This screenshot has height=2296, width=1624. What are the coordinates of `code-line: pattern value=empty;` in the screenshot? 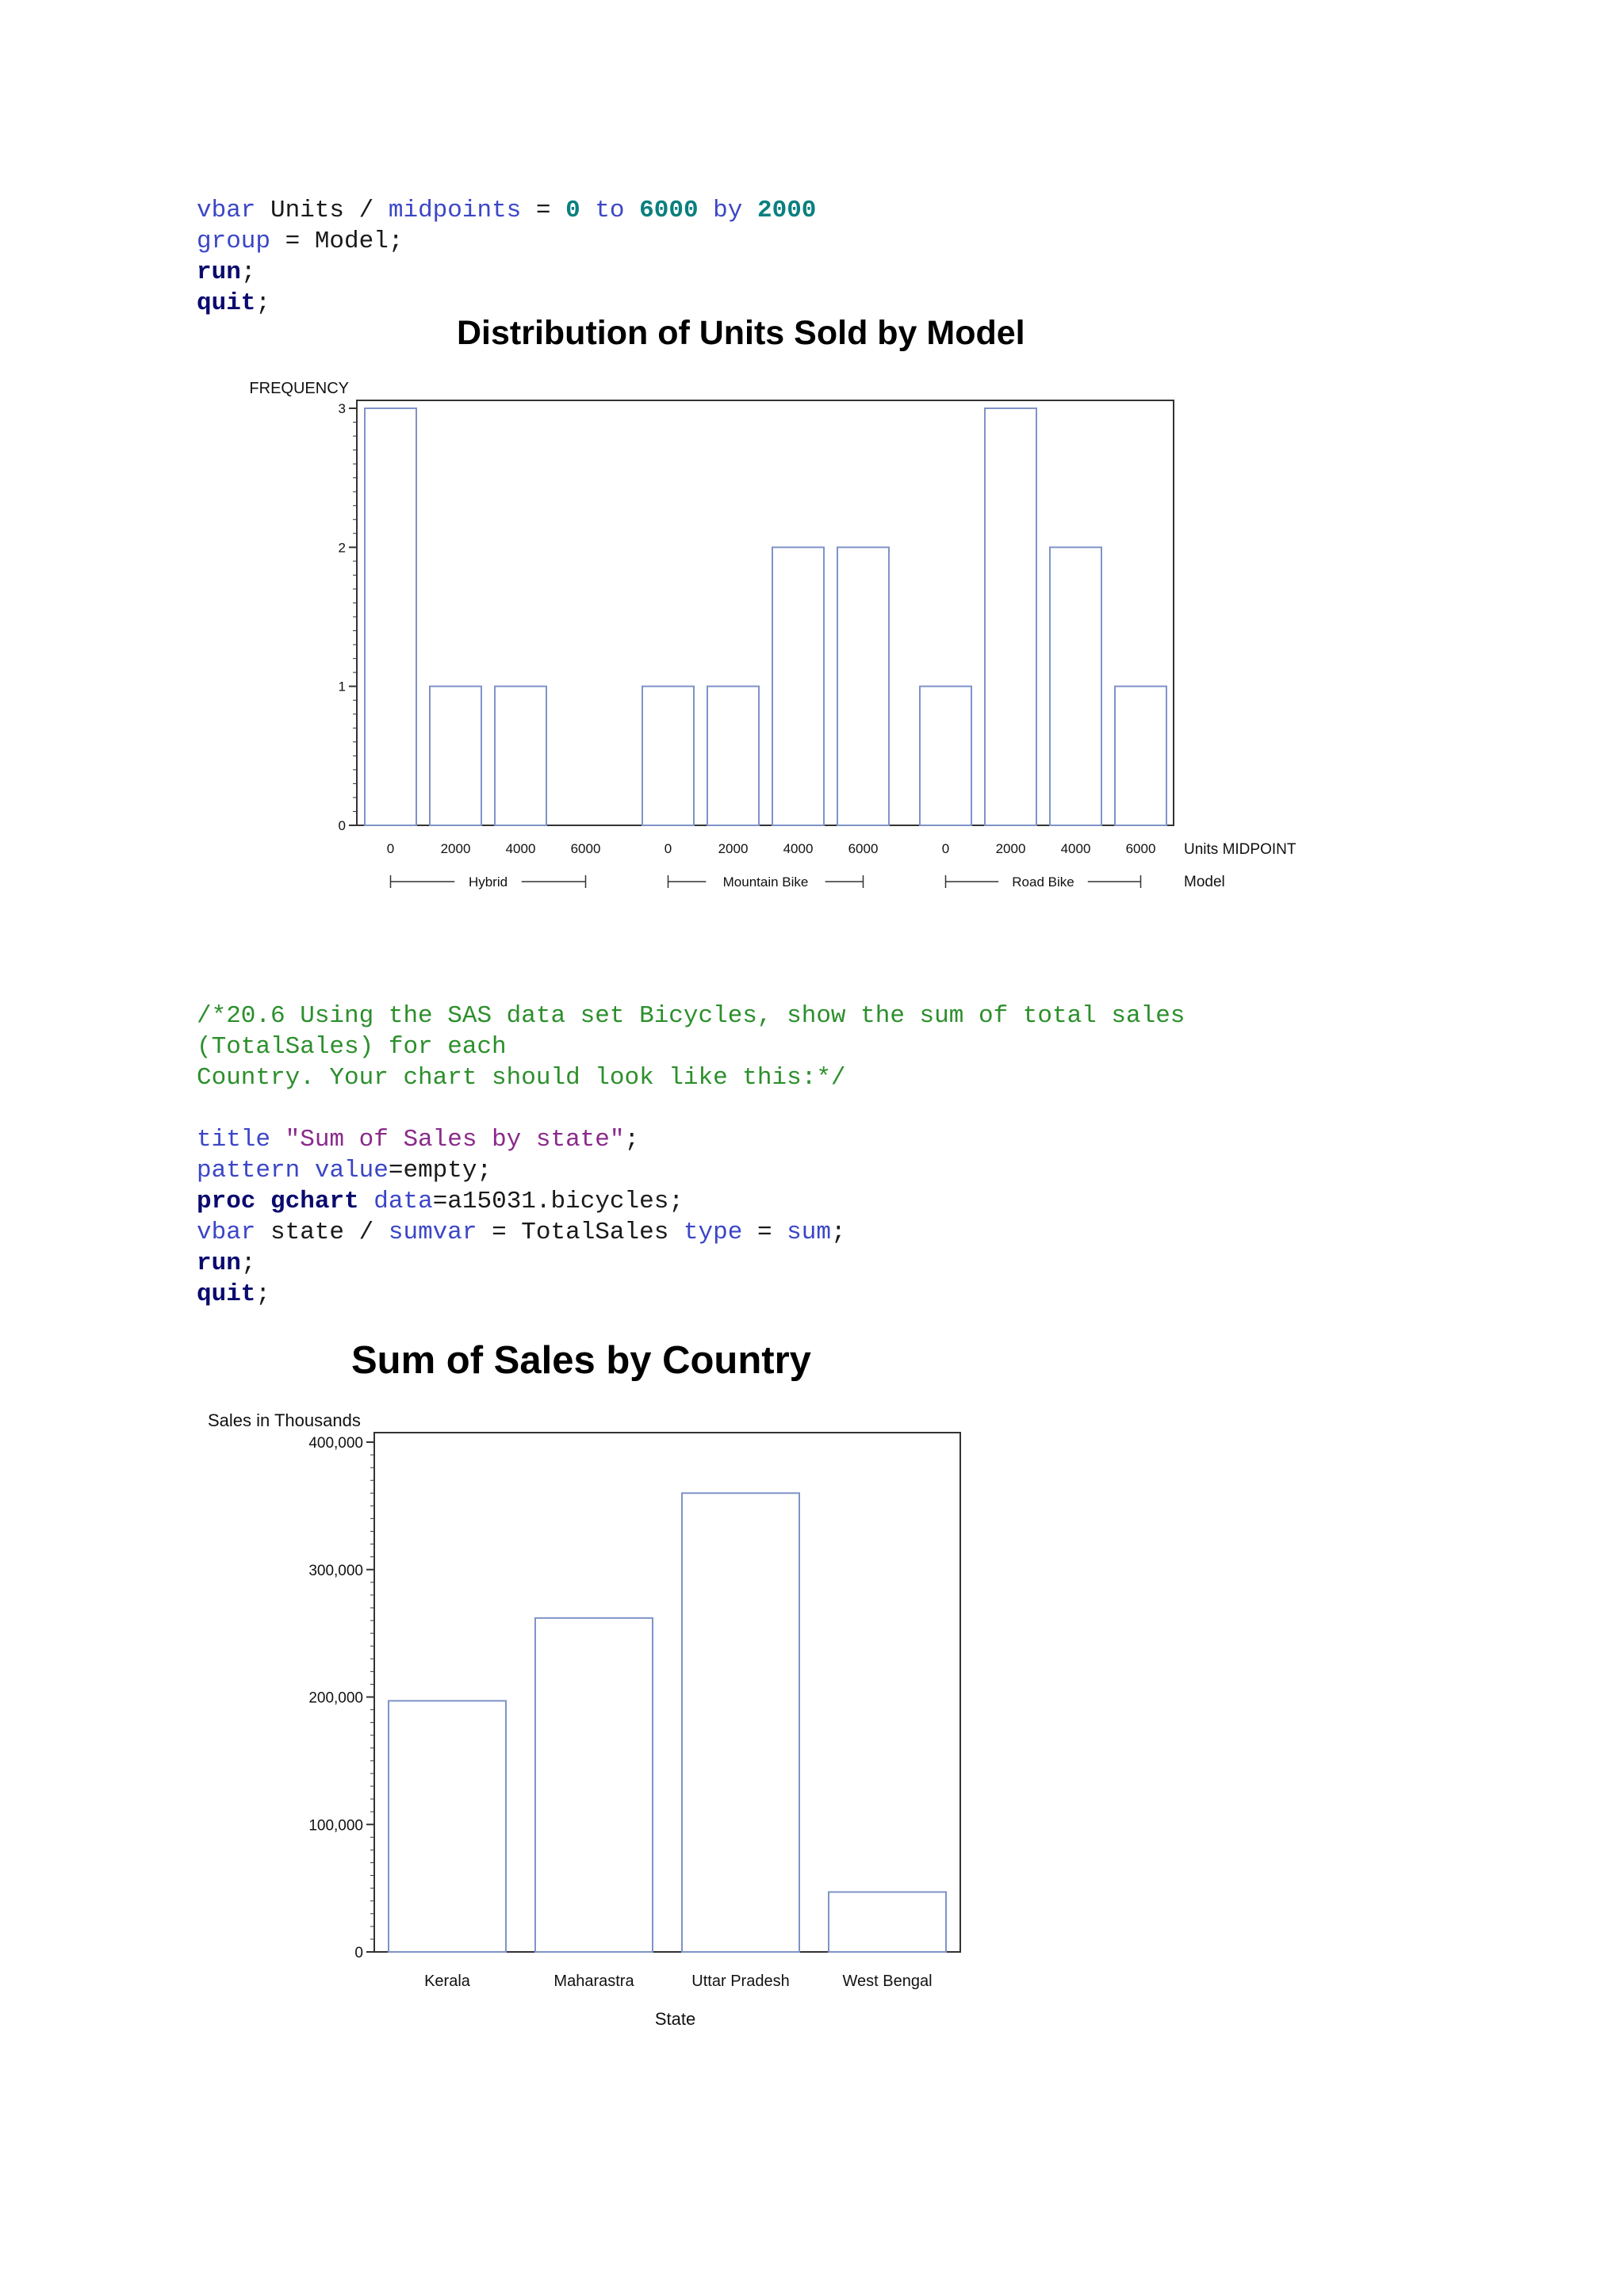 It's located at (344, 1171).